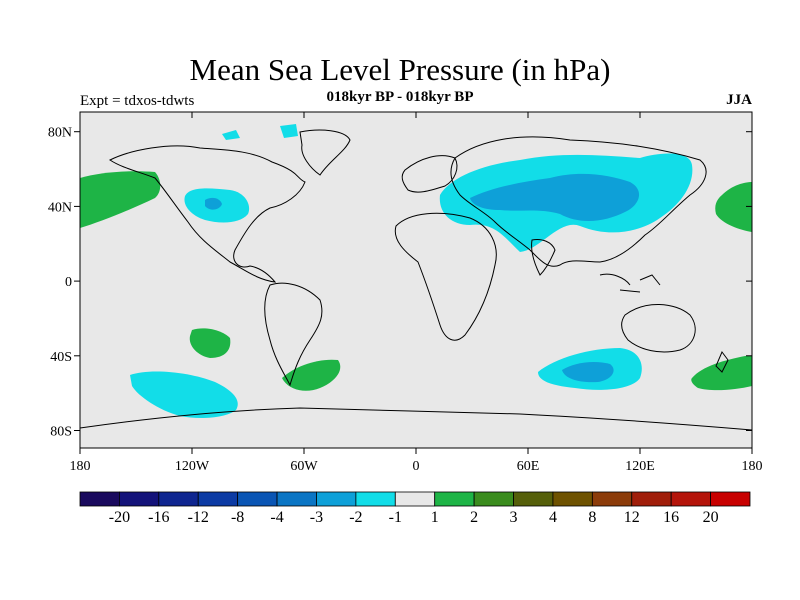 The image size is (800, 600). Describe the element at coordinates (555, 197) in the screenshot. I see `central-asia-core` at that location.